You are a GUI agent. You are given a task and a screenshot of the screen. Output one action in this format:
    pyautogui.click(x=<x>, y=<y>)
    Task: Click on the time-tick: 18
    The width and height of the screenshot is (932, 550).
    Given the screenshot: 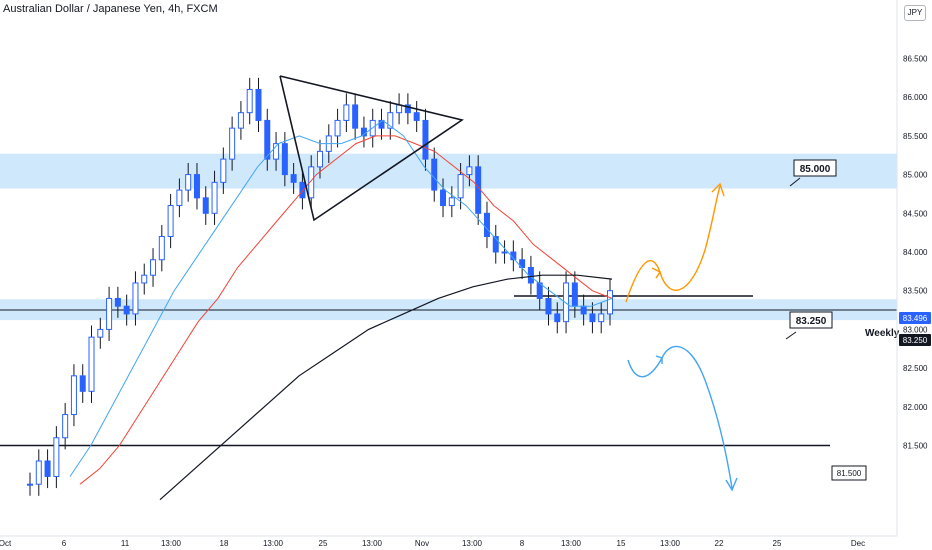 What is the action you would take?
    pyautogui.click(x=224, y=543)
    